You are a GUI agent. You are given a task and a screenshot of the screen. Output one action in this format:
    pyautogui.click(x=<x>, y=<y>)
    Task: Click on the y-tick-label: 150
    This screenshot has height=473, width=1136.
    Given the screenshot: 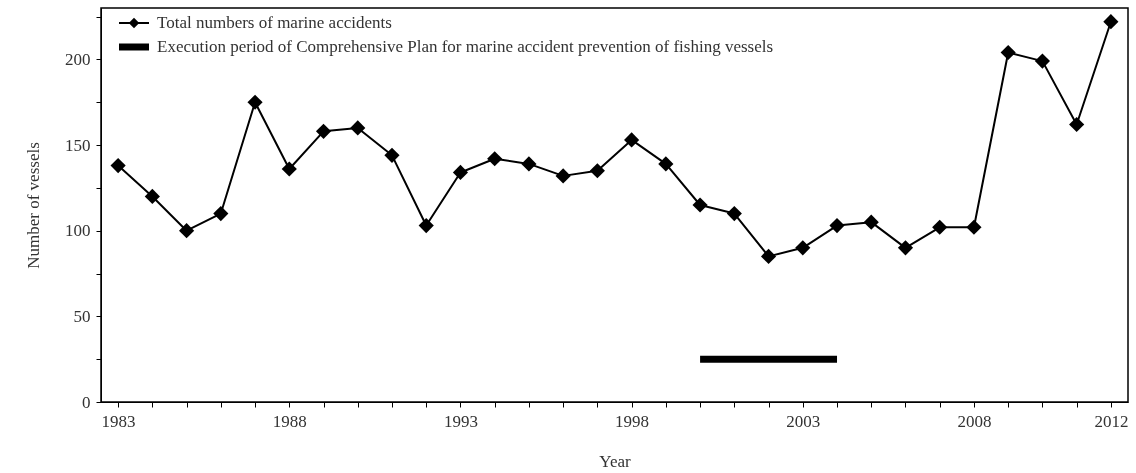 What is the action you would take?
    pyautogui.click(x=78, y=145)
    